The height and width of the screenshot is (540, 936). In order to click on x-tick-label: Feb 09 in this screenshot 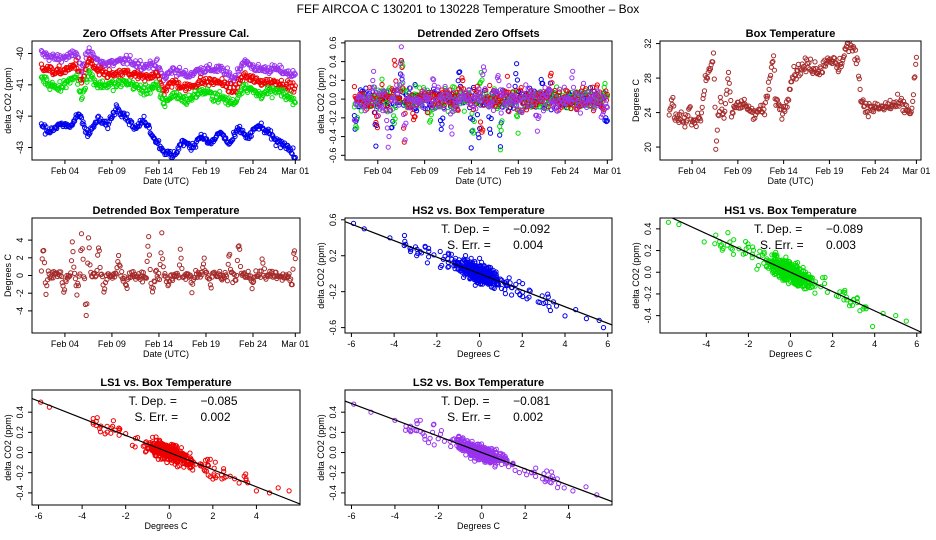, I will do `click(738, 171)`.